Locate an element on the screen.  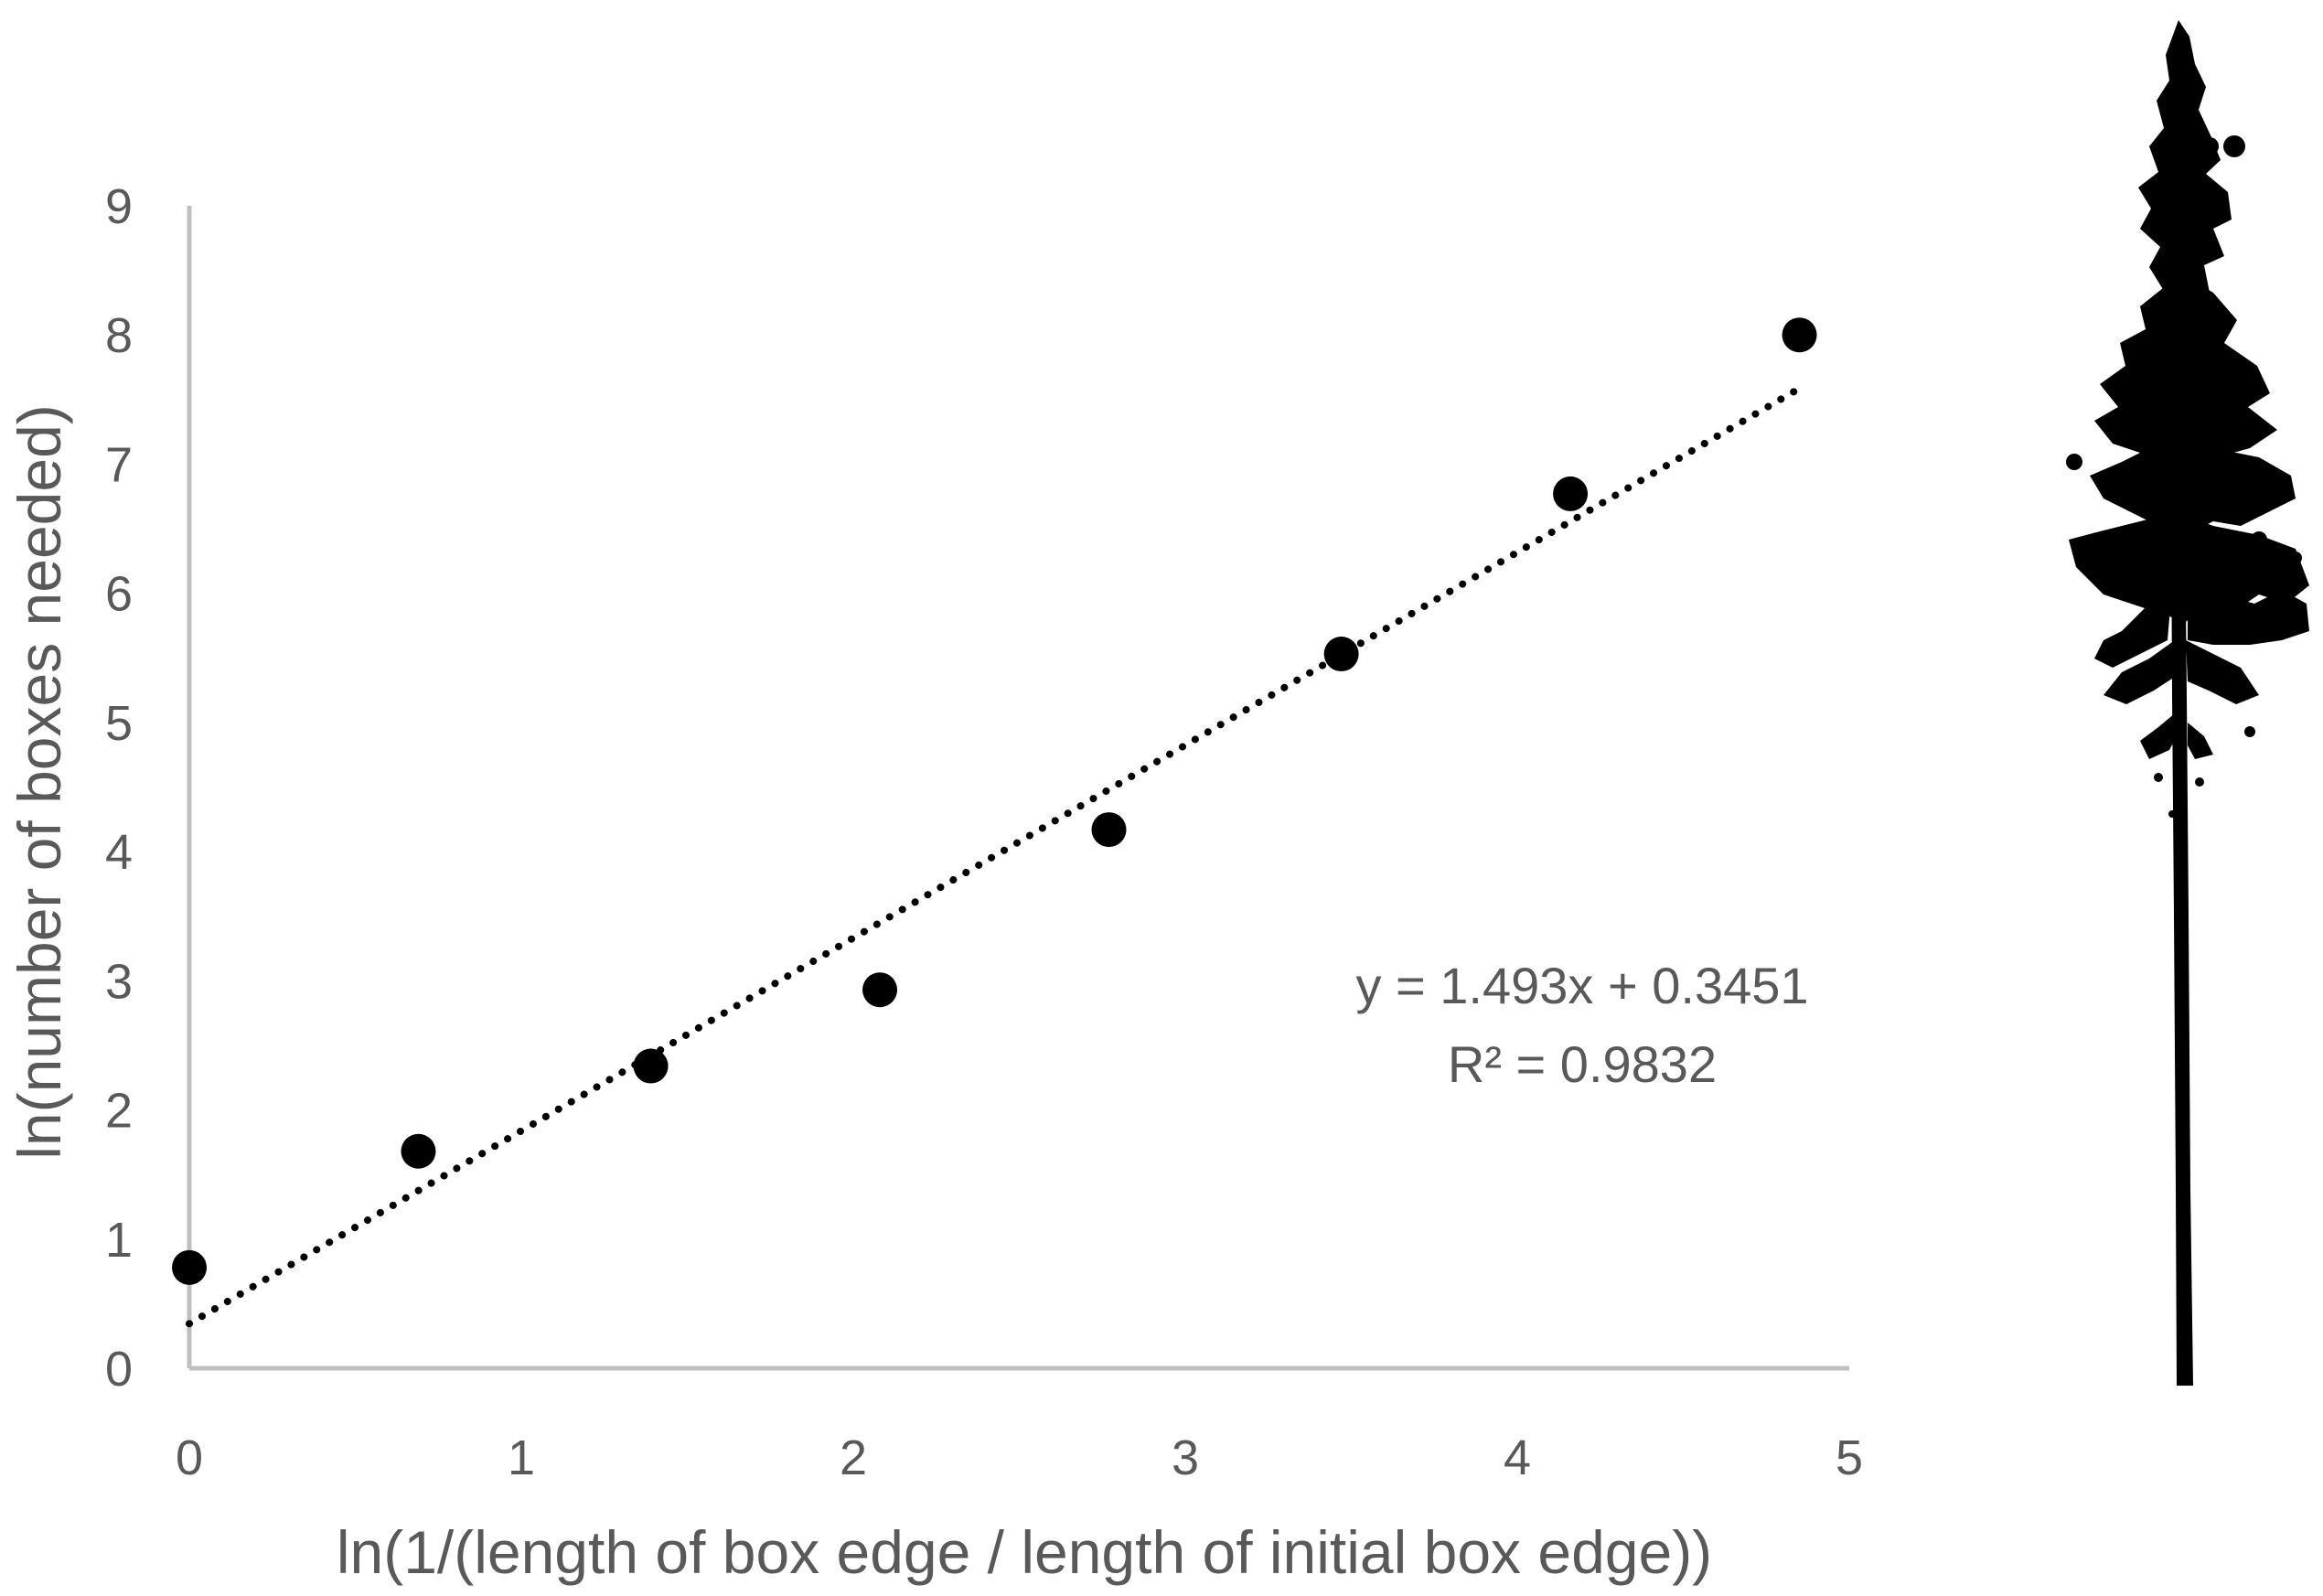
x-tick-label: 2 is located at coordinates (853, 1457).